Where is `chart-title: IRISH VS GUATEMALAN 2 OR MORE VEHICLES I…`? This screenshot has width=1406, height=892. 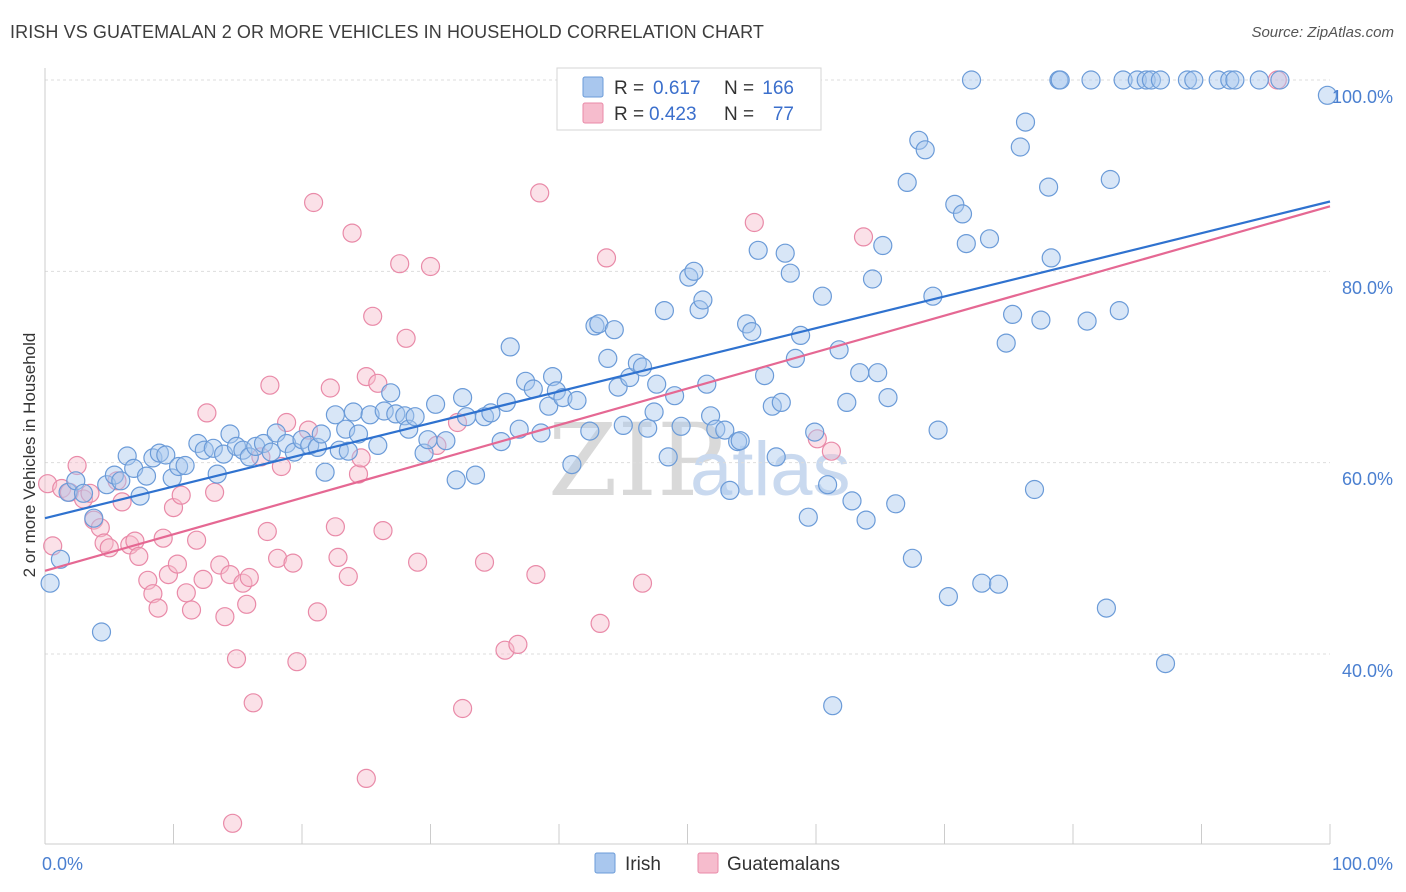
chart-title: IRISH VS GUATEMALAN 2 OR MORE VEHICLES I… is located at coordinates (387, 32).